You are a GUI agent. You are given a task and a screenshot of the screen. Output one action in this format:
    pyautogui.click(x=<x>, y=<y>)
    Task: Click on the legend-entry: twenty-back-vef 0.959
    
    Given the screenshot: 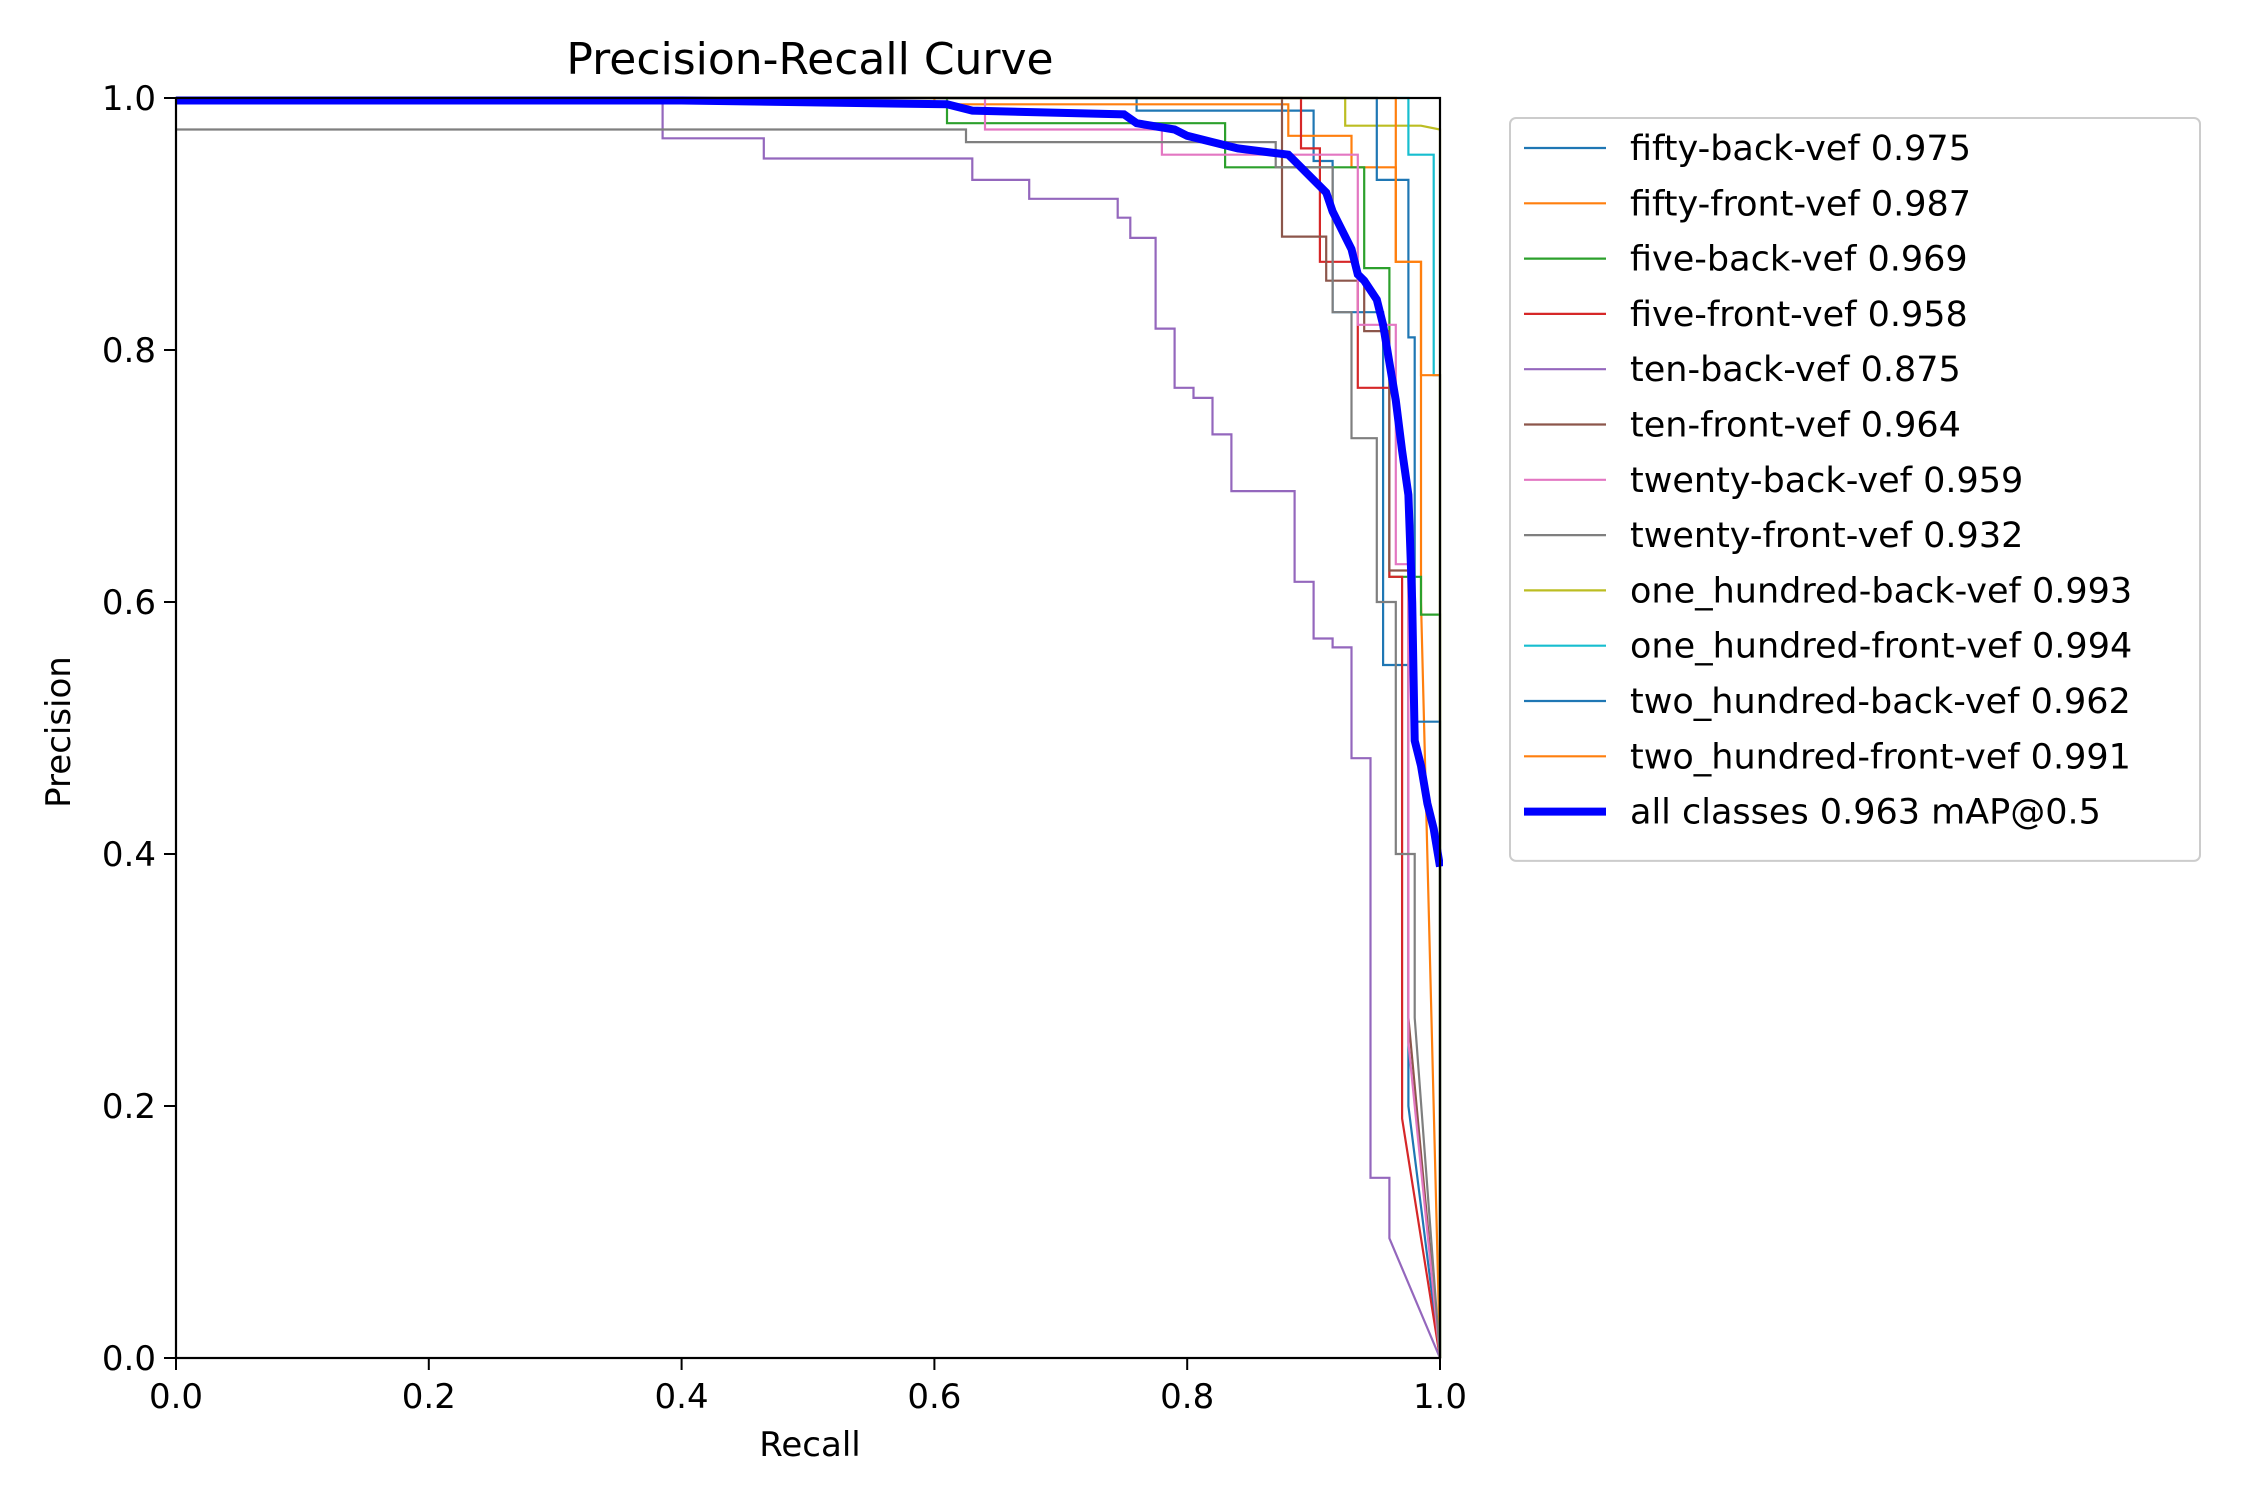 What is the action you would take?
    pyautogui.click(x=1826, y=481)
    